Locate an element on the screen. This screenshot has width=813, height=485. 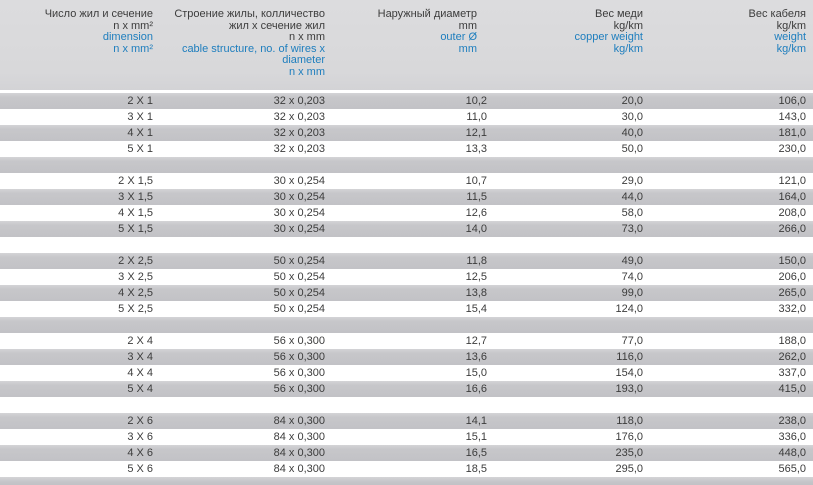
cell-copper-weight: 295,0 is located at coordinates (629, 469).